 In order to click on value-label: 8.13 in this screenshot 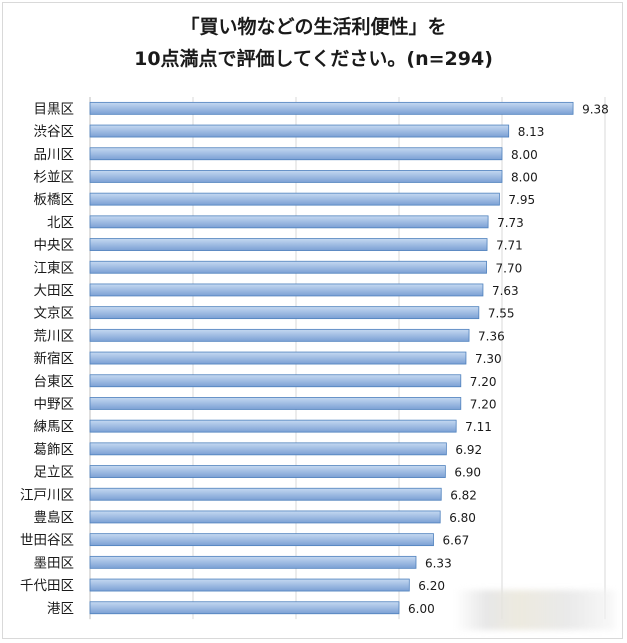, I will do `click(531, 132)`.